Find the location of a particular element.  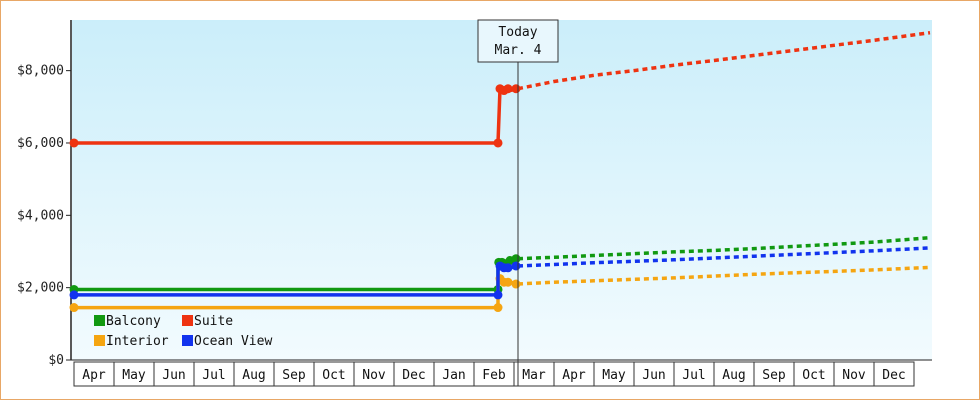

series-projection is located at coordinates (724, 60).